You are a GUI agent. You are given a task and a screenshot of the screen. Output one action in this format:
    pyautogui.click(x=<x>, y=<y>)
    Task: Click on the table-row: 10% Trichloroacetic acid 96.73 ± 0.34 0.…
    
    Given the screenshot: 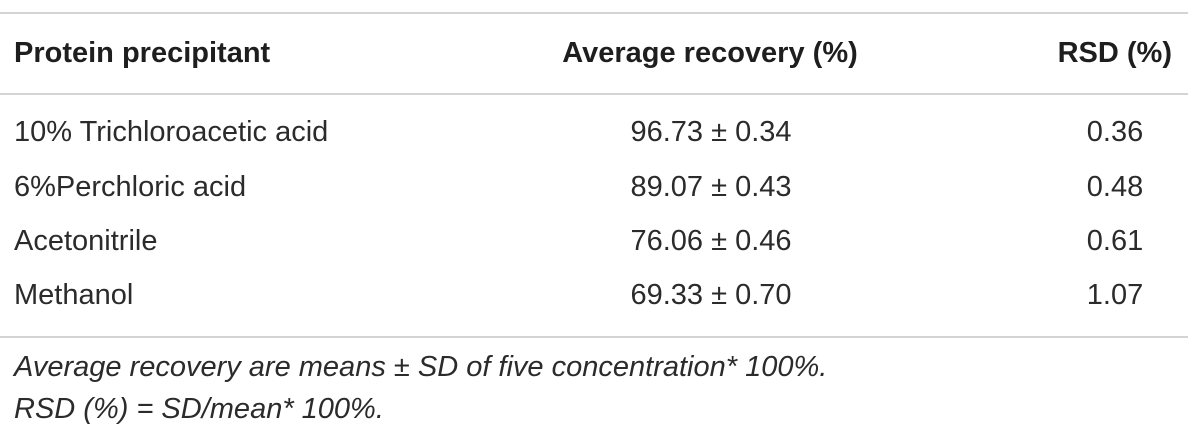 What is the action you would take?
    pyautogui.click(x=594, y=132)
    